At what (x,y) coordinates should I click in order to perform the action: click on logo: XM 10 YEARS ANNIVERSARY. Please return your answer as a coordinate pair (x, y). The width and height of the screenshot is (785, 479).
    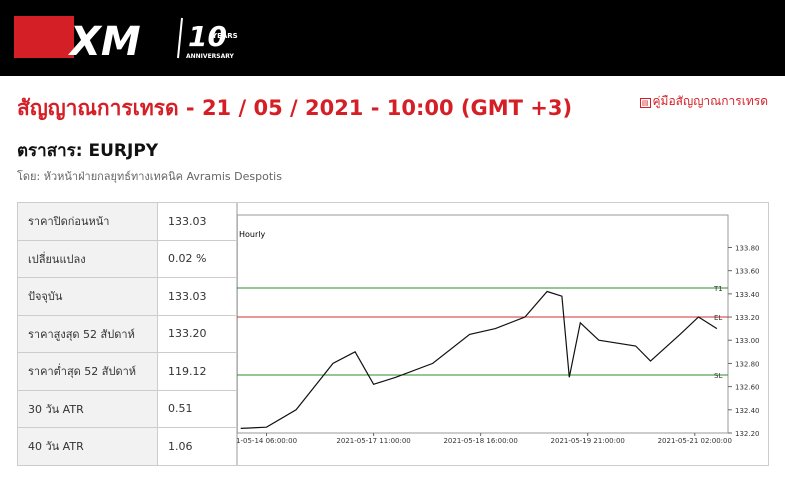
    Looking at the image, I should click on (130, 38).